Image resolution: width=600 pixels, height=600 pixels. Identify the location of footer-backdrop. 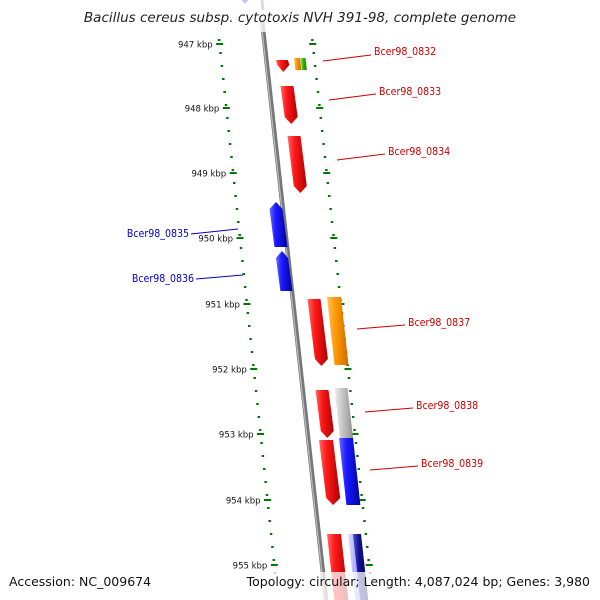
(300, 586).